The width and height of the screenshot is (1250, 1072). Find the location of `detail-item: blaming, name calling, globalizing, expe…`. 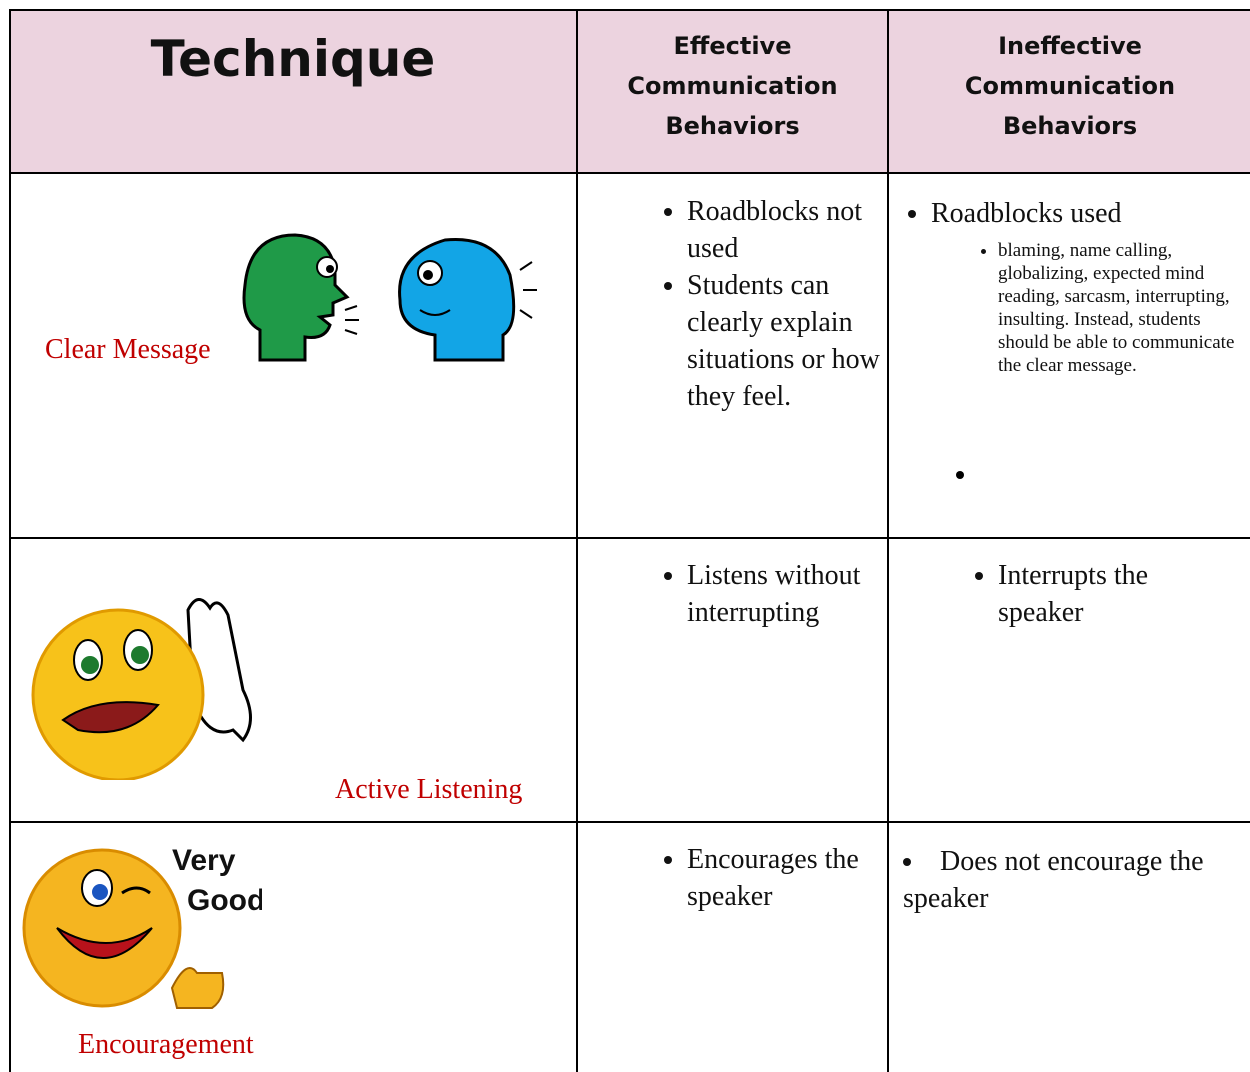

detail-item: blaming, name calling, globalizing, expe… is located at coordinates (1120, 308).